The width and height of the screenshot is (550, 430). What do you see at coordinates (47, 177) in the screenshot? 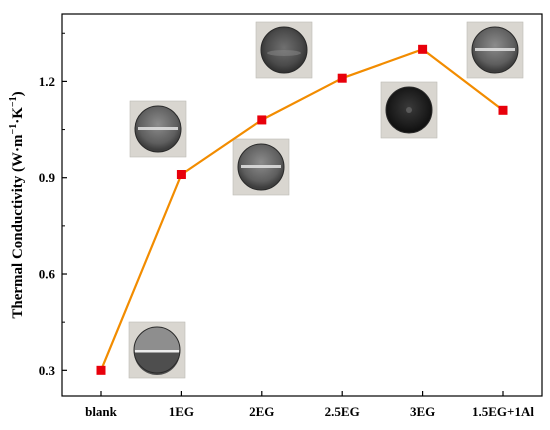
I see `y-tick-label: 0.9` at bounding box center [47, 177].